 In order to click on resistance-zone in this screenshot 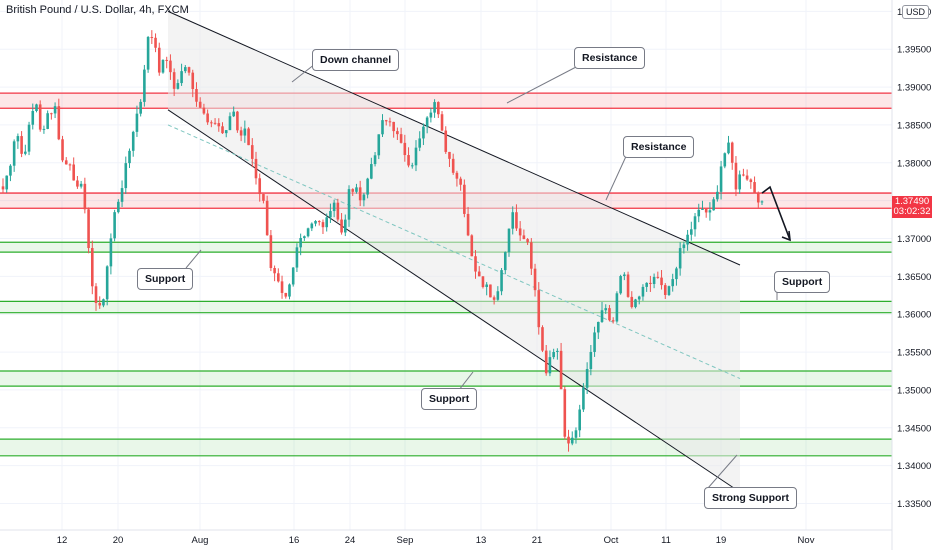, I will do `click(446, 101)`.